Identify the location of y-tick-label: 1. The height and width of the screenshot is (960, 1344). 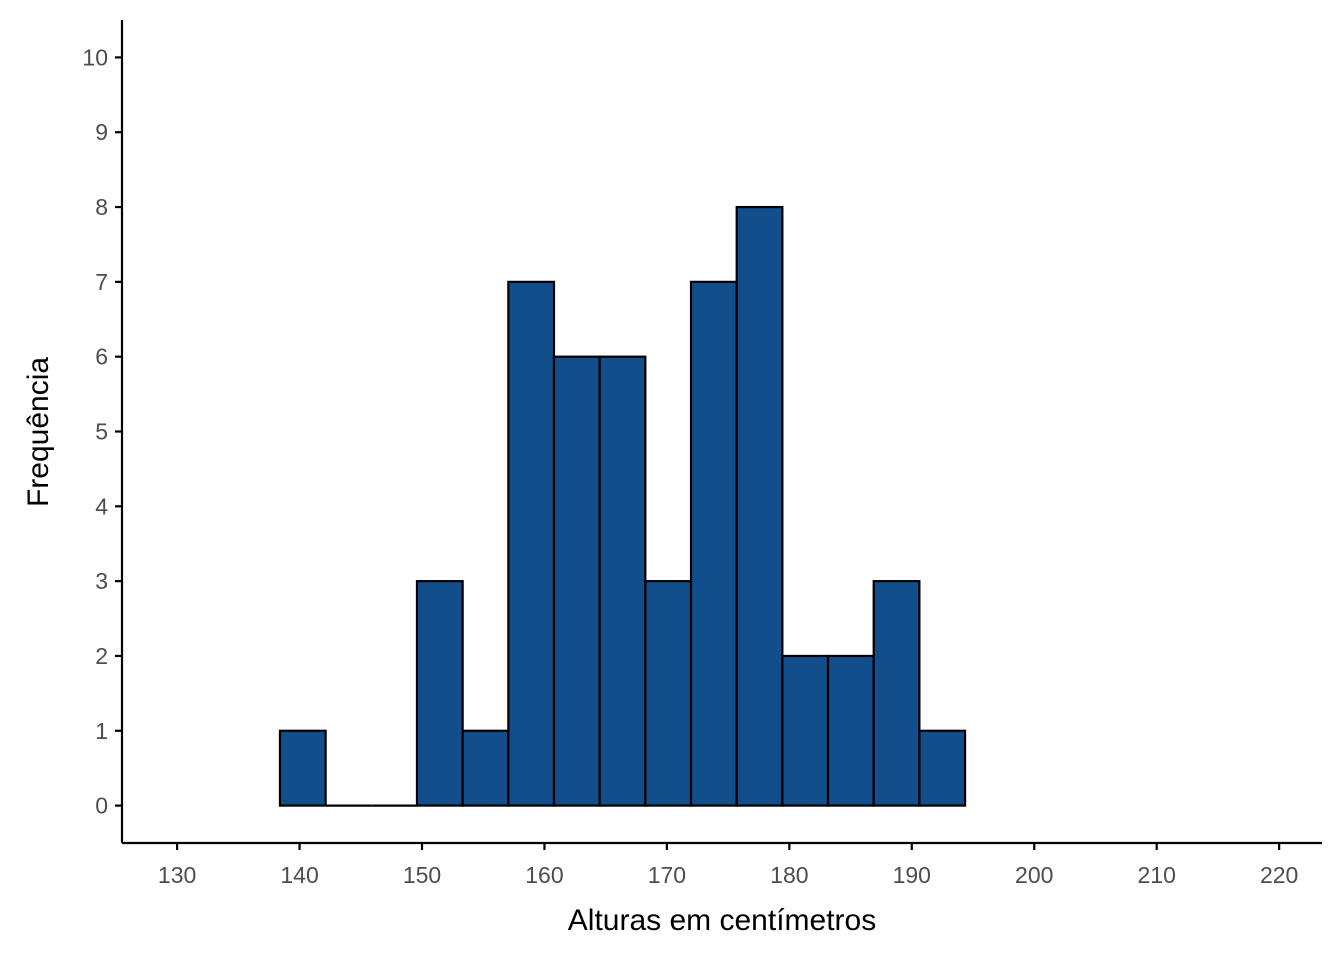
(101, 731).